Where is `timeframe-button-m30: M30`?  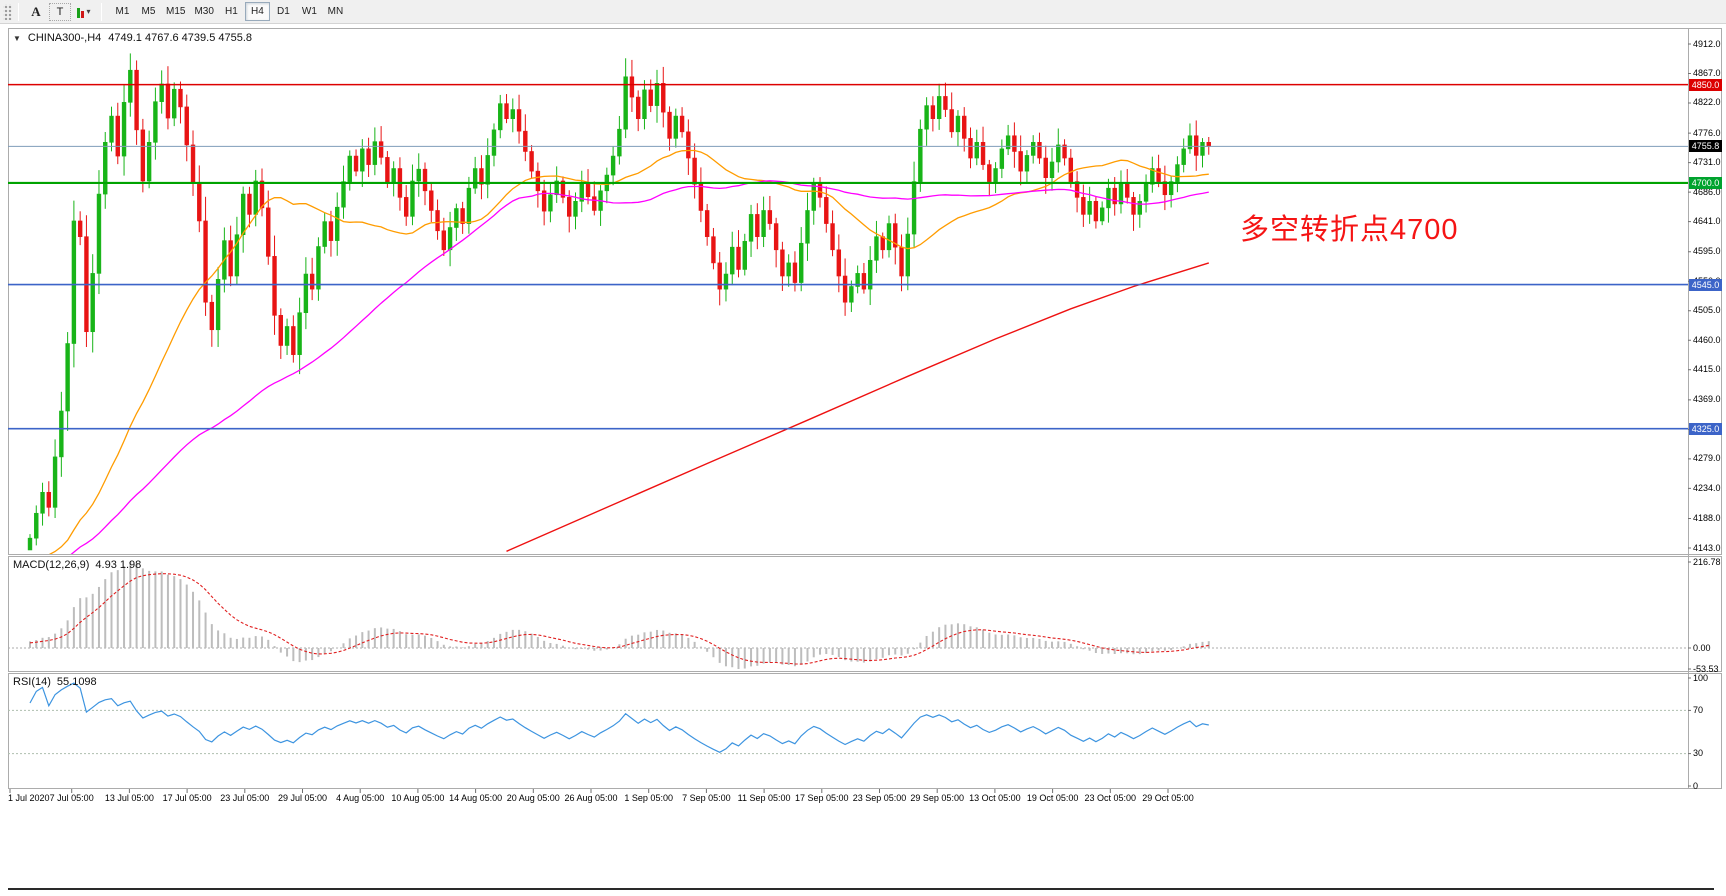
timeframe-button-m30: M30 is located at coordinates (203, 11).